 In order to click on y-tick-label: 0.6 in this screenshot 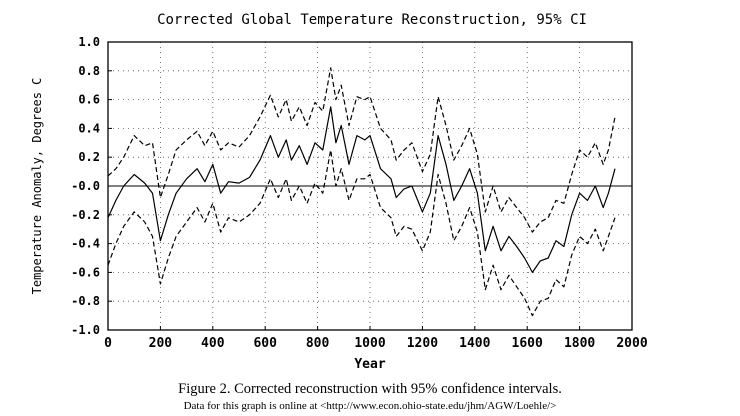, I will do `click(89, 100)`.